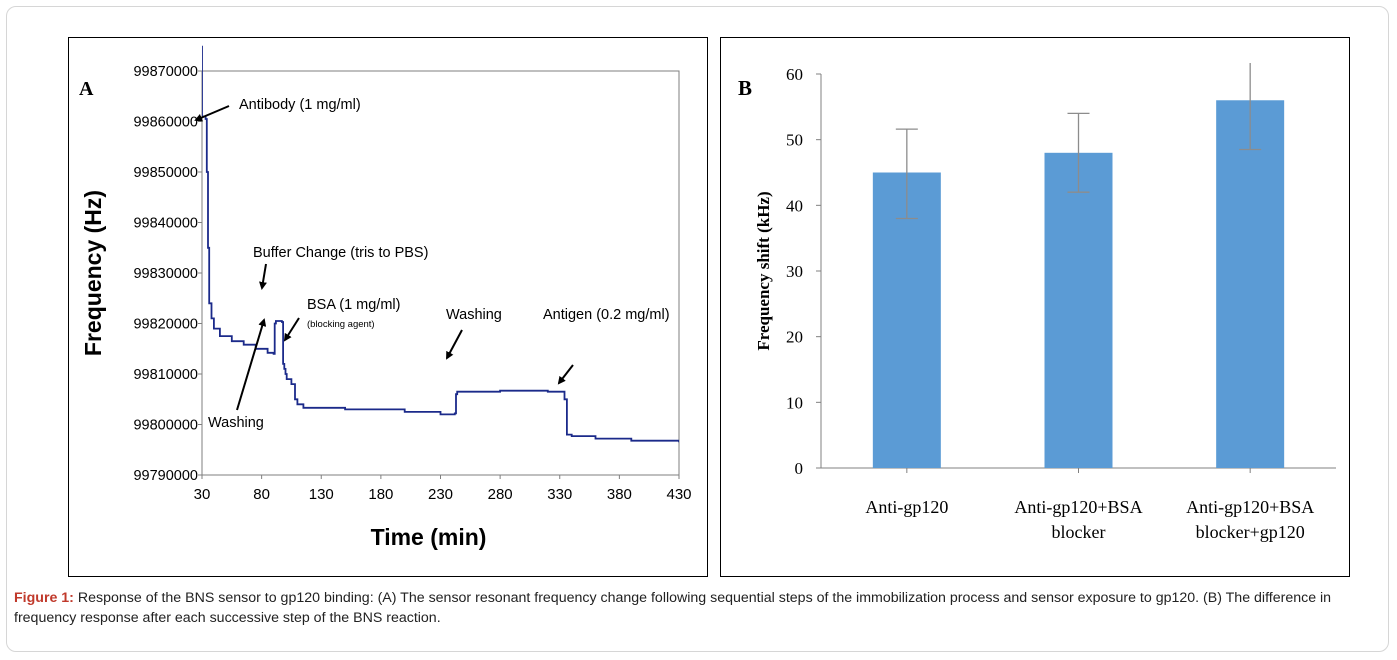 Image resolution: width=1397 pixels, height=660 pixels. Describe the element at coordinates (202, 494) in the screenshot. I see `x-tick-label: 30` at that location.